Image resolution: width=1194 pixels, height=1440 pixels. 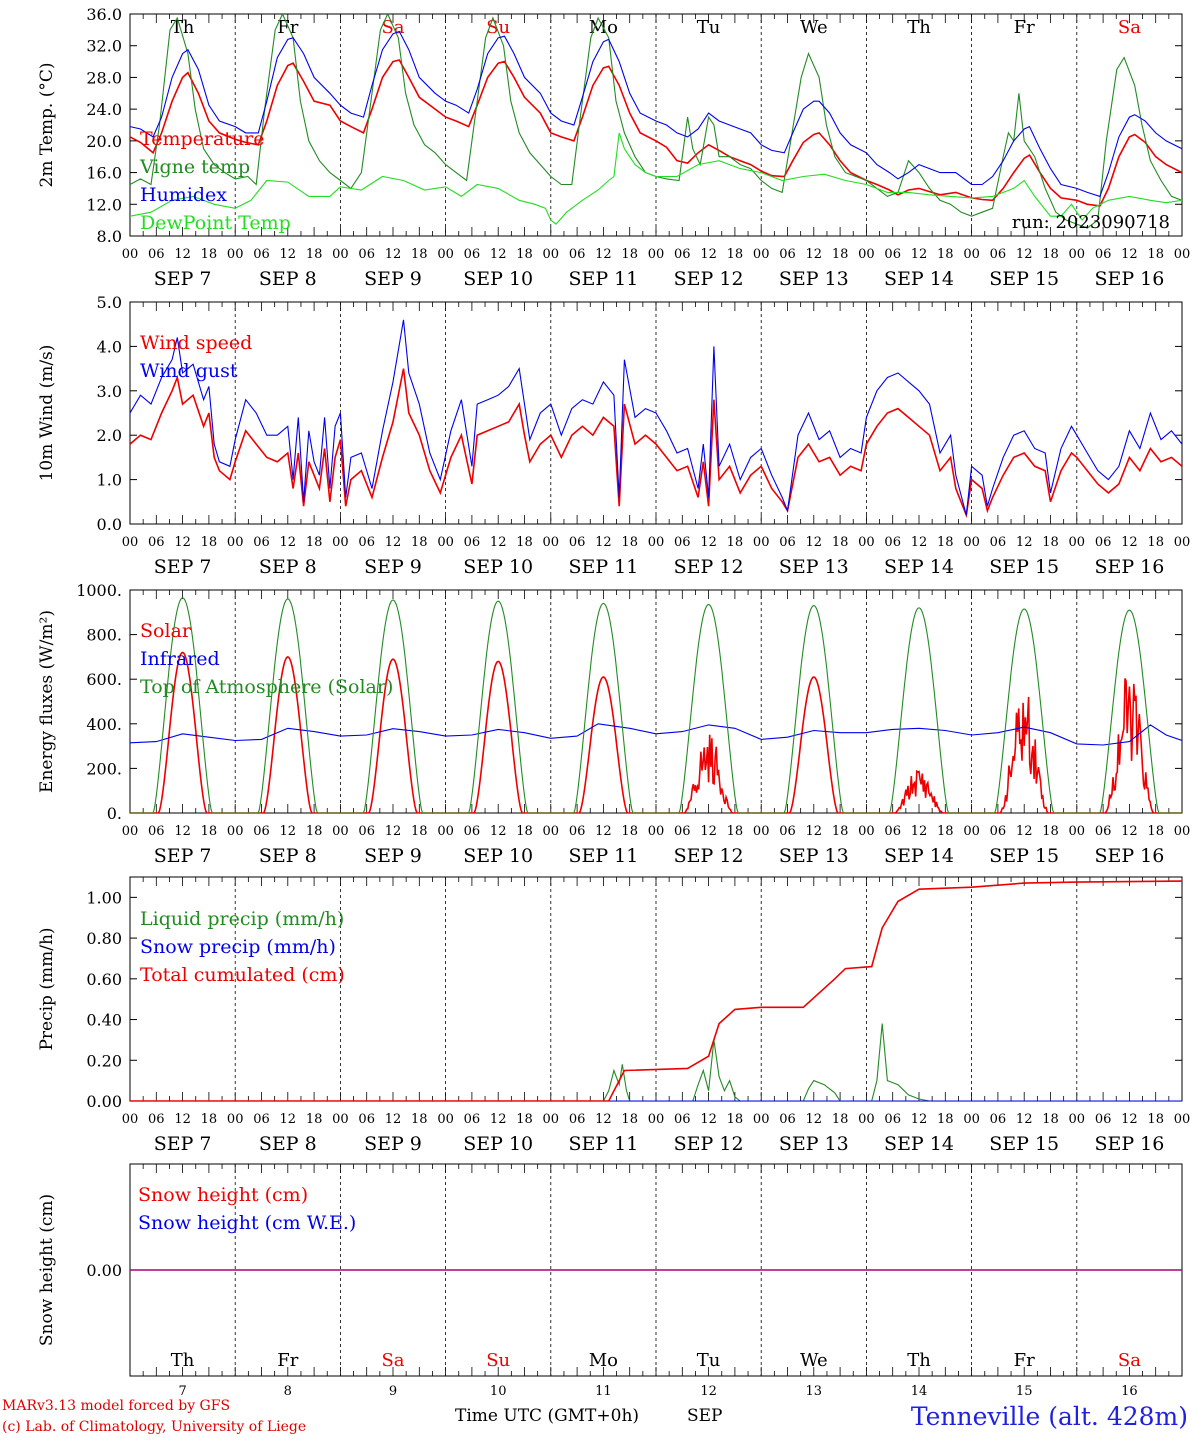 I want to click on series-line-top-of-atmosphere-solar-, so click(x=656, y=705).